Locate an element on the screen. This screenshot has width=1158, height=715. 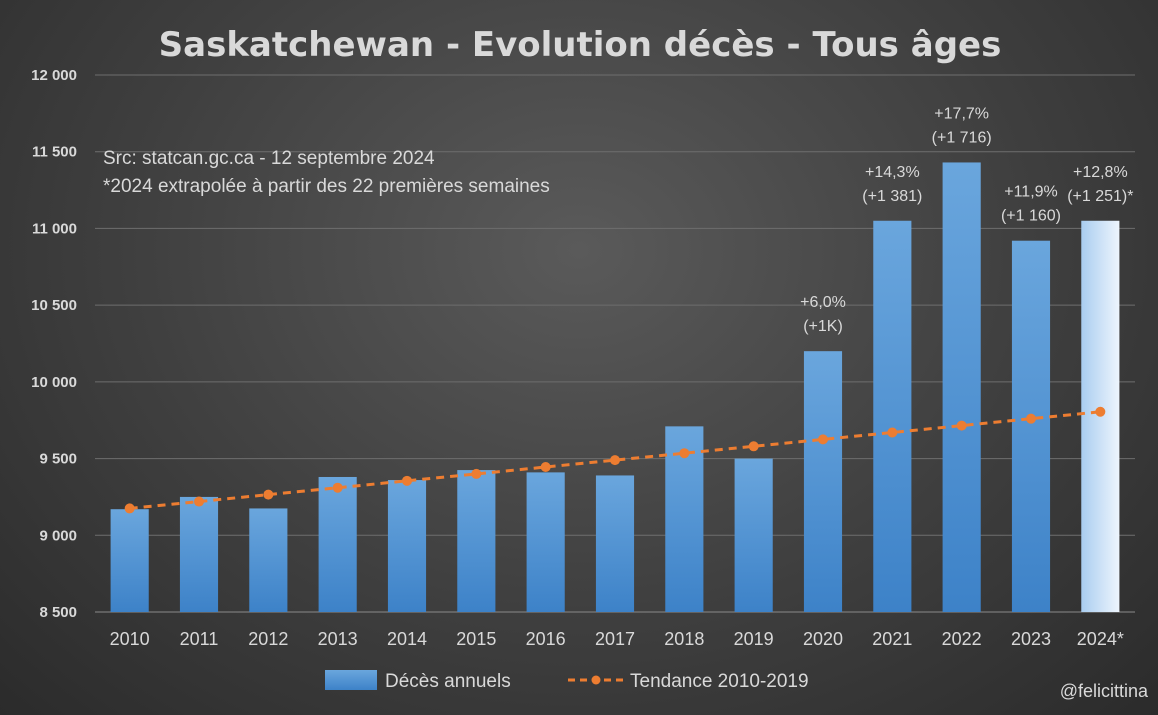
bar-annotation-delta: (+1K) is located at coordinates (823, 326).